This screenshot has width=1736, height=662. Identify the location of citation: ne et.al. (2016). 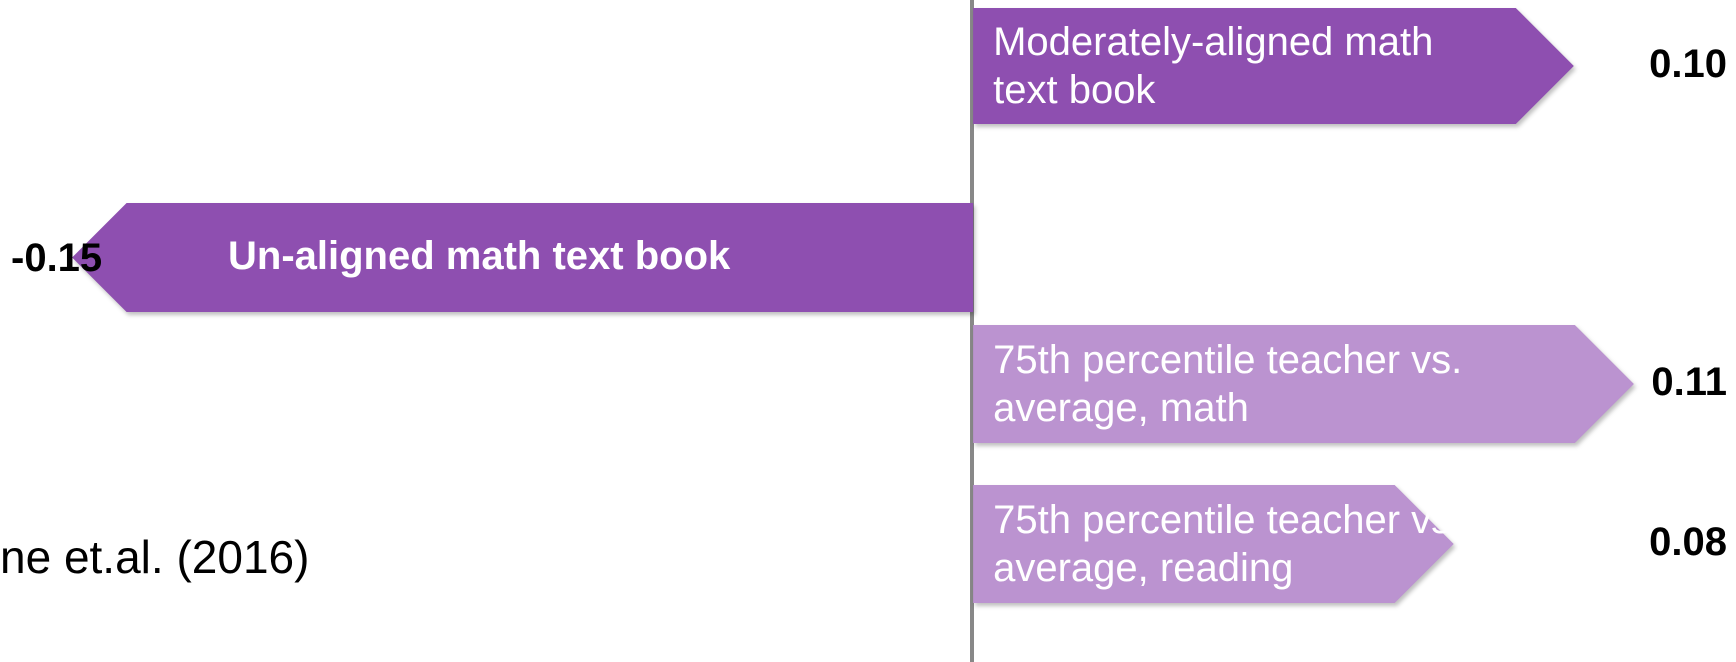
(155, 557).